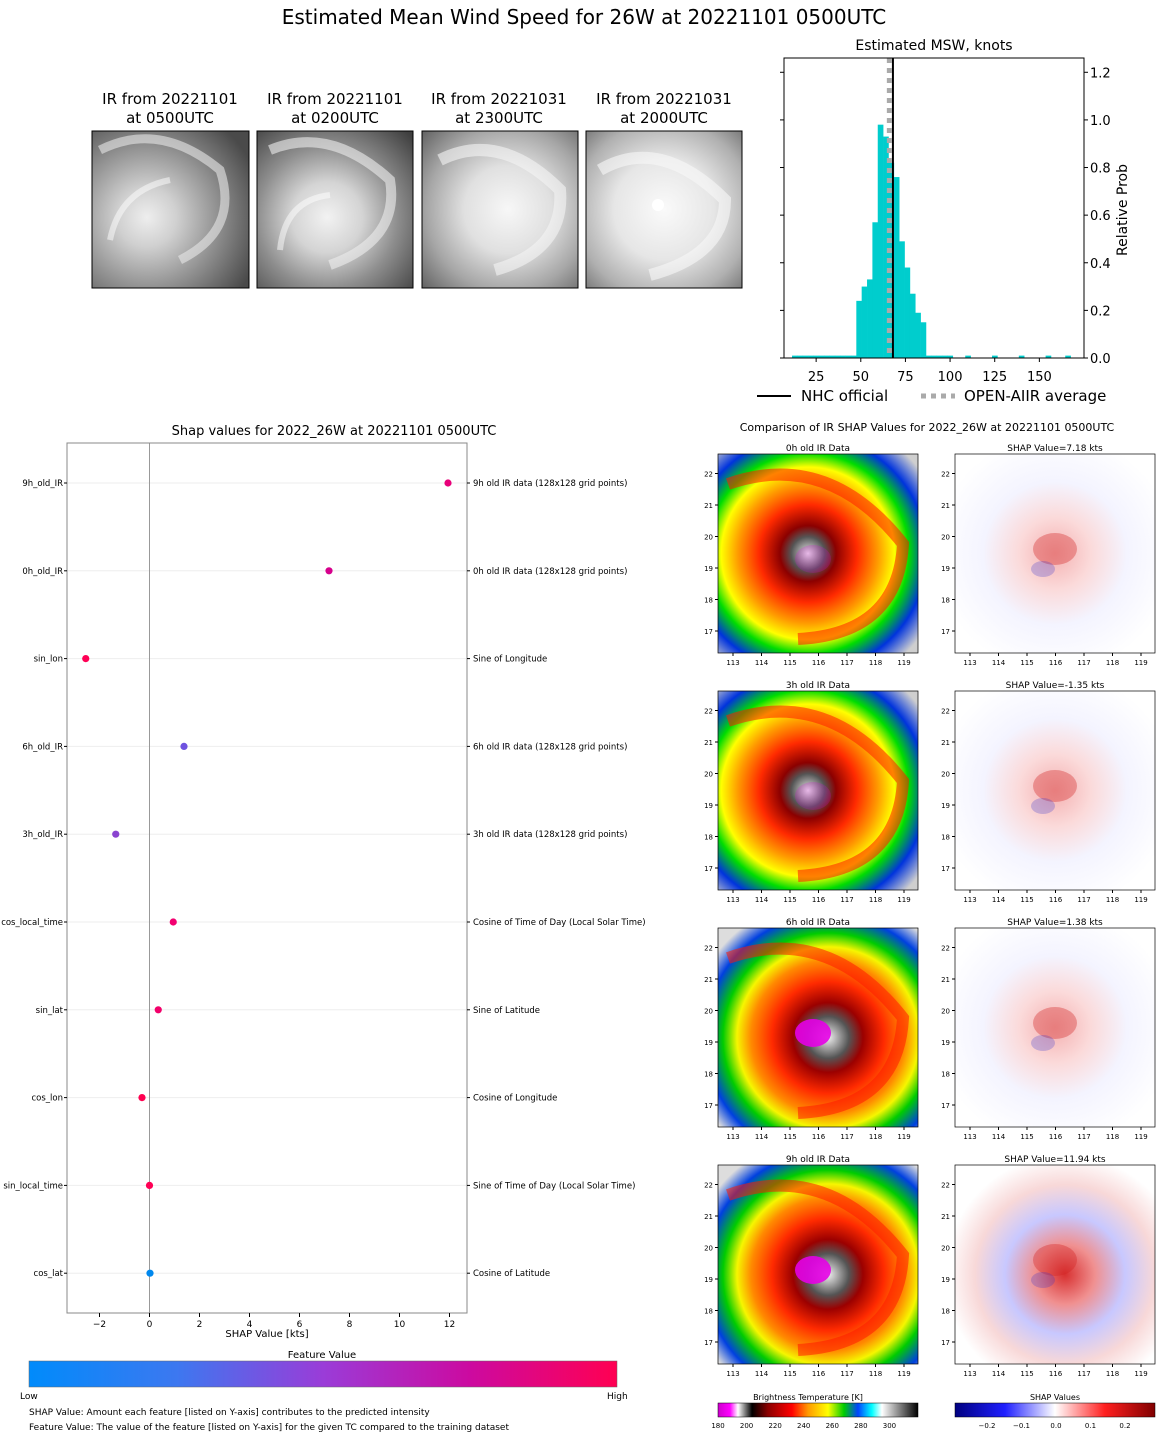 This screenshot has height=1436, width=1168. I want to click on shap-cb-tick-label: 0.2, so click(1124, 1426).